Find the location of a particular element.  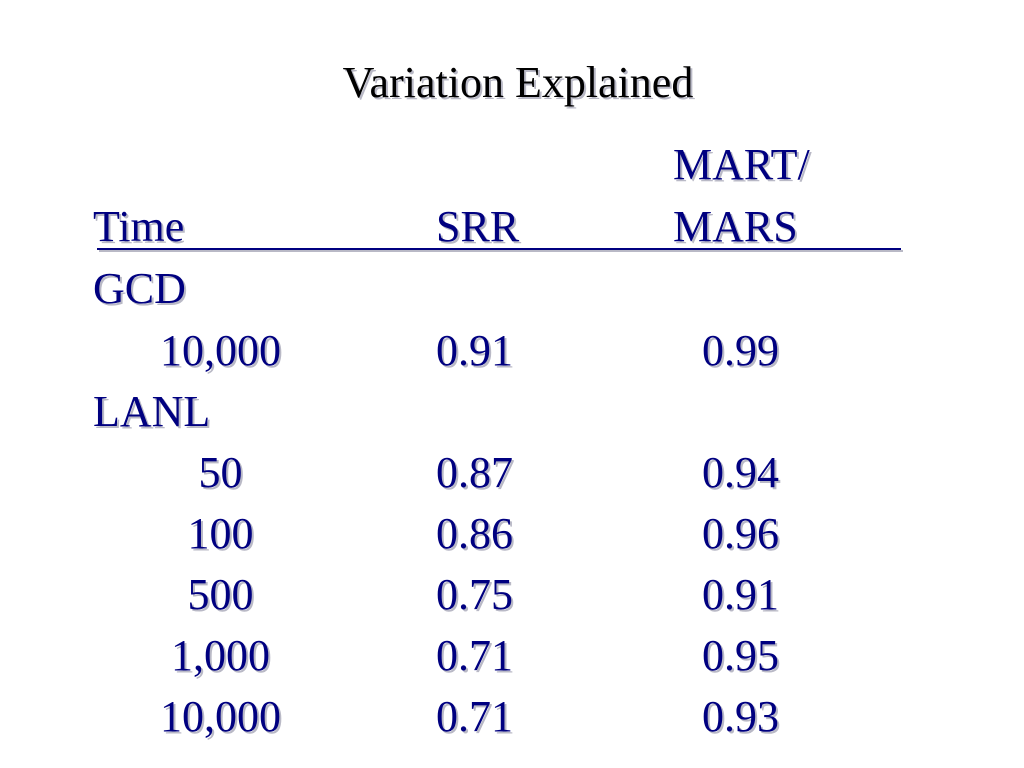

table-row-mart-mars: 0.99 is located at coordinates (740, 350).